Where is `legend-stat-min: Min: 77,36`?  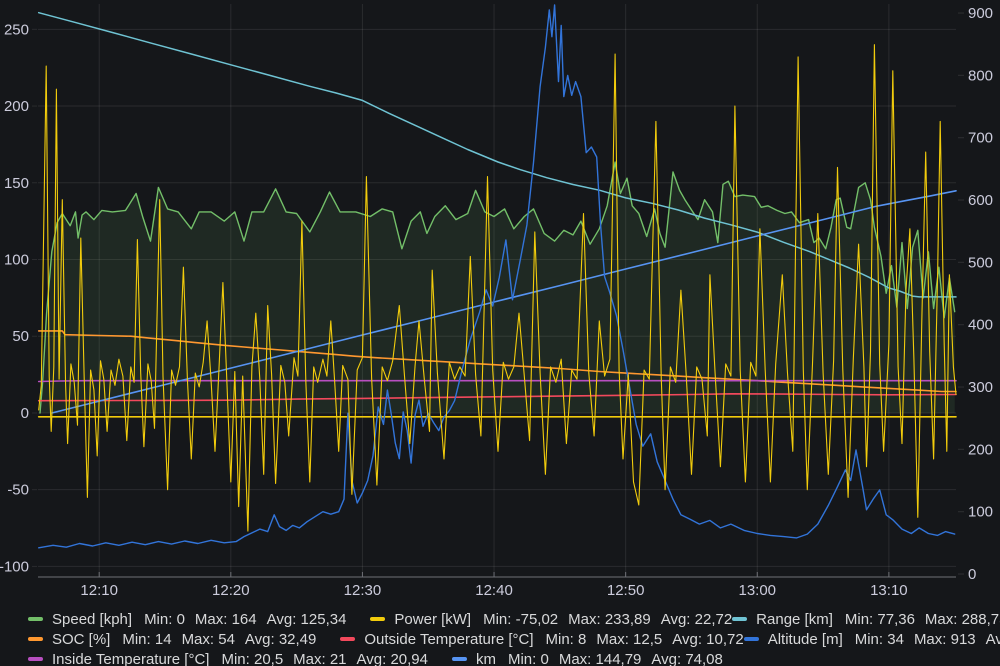 legend-stat-min: Min: 77,36 is located at coordinates (879, 619).